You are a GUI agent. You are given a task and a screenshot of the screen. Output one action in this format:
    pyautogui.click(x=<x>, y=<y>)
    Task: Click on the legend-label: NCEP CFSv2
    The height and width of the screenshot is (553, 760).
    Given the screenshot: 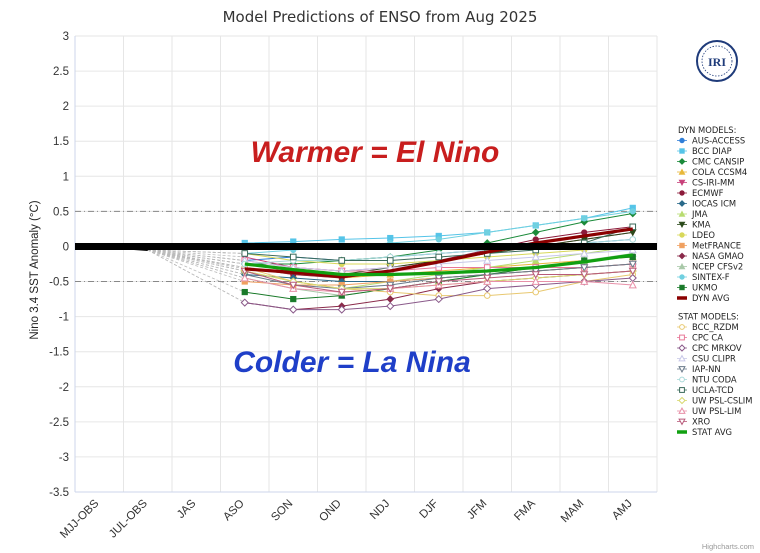 What is the action you would take?
    pyautogui.click(x=717, y=267)
    